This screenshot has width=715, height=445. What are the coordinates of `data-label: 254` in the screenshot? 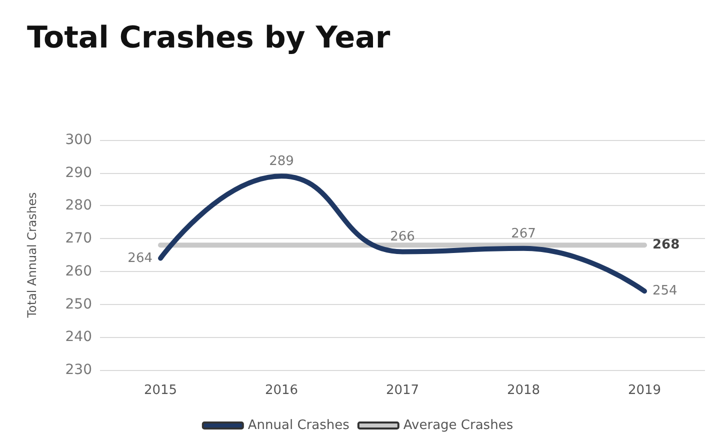 It's located at (665, 291).